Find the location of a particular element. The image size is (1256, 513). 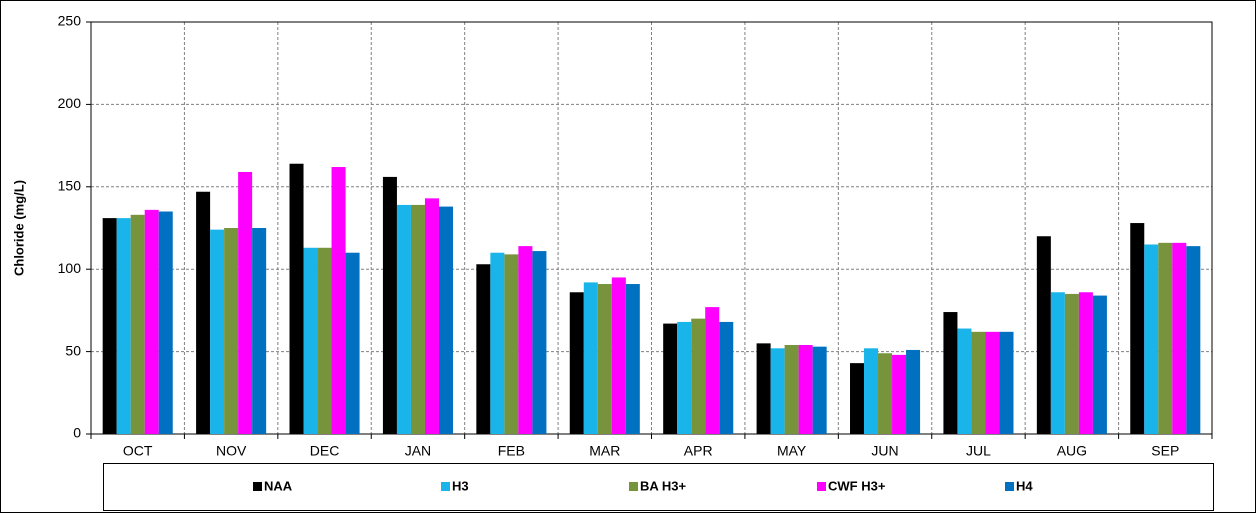

legend-text: H4 is located at coordinates (1024, 485).